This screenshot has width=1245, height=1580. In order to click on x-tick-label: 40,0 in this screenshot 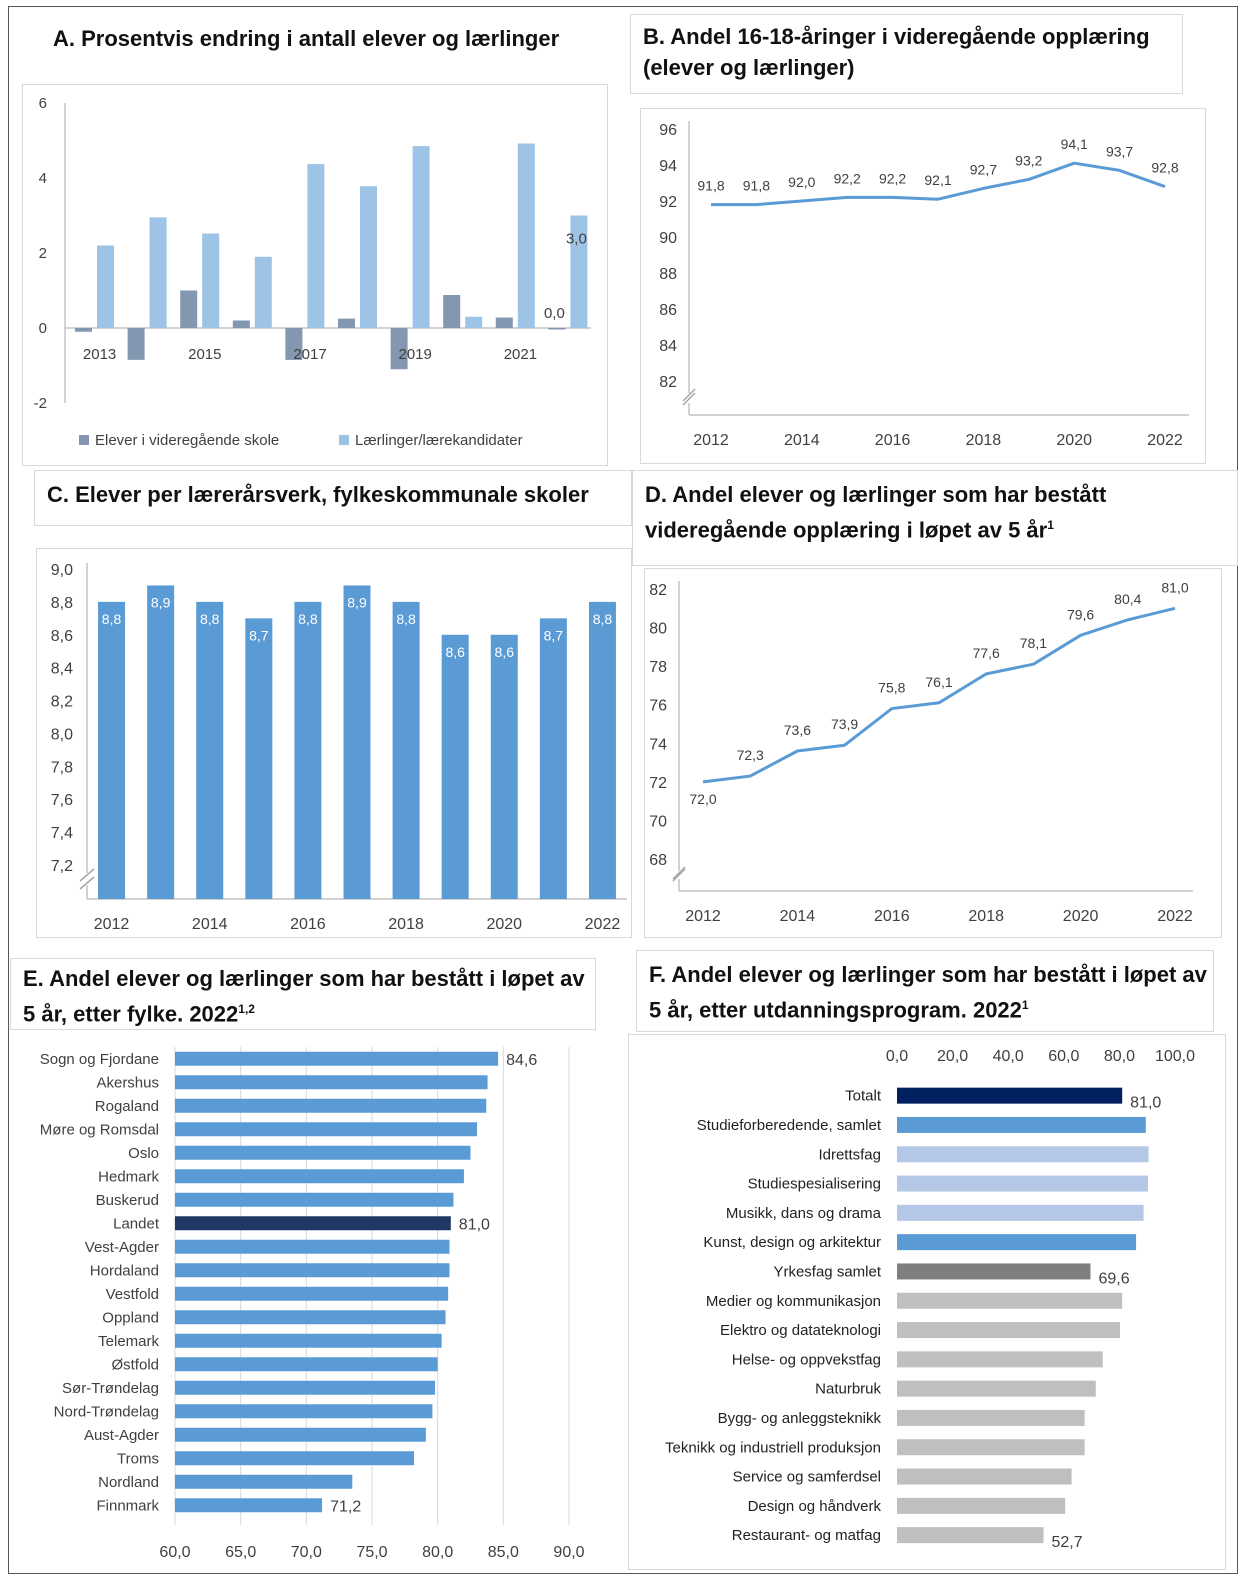, I will do `click(1008, 1056)`.